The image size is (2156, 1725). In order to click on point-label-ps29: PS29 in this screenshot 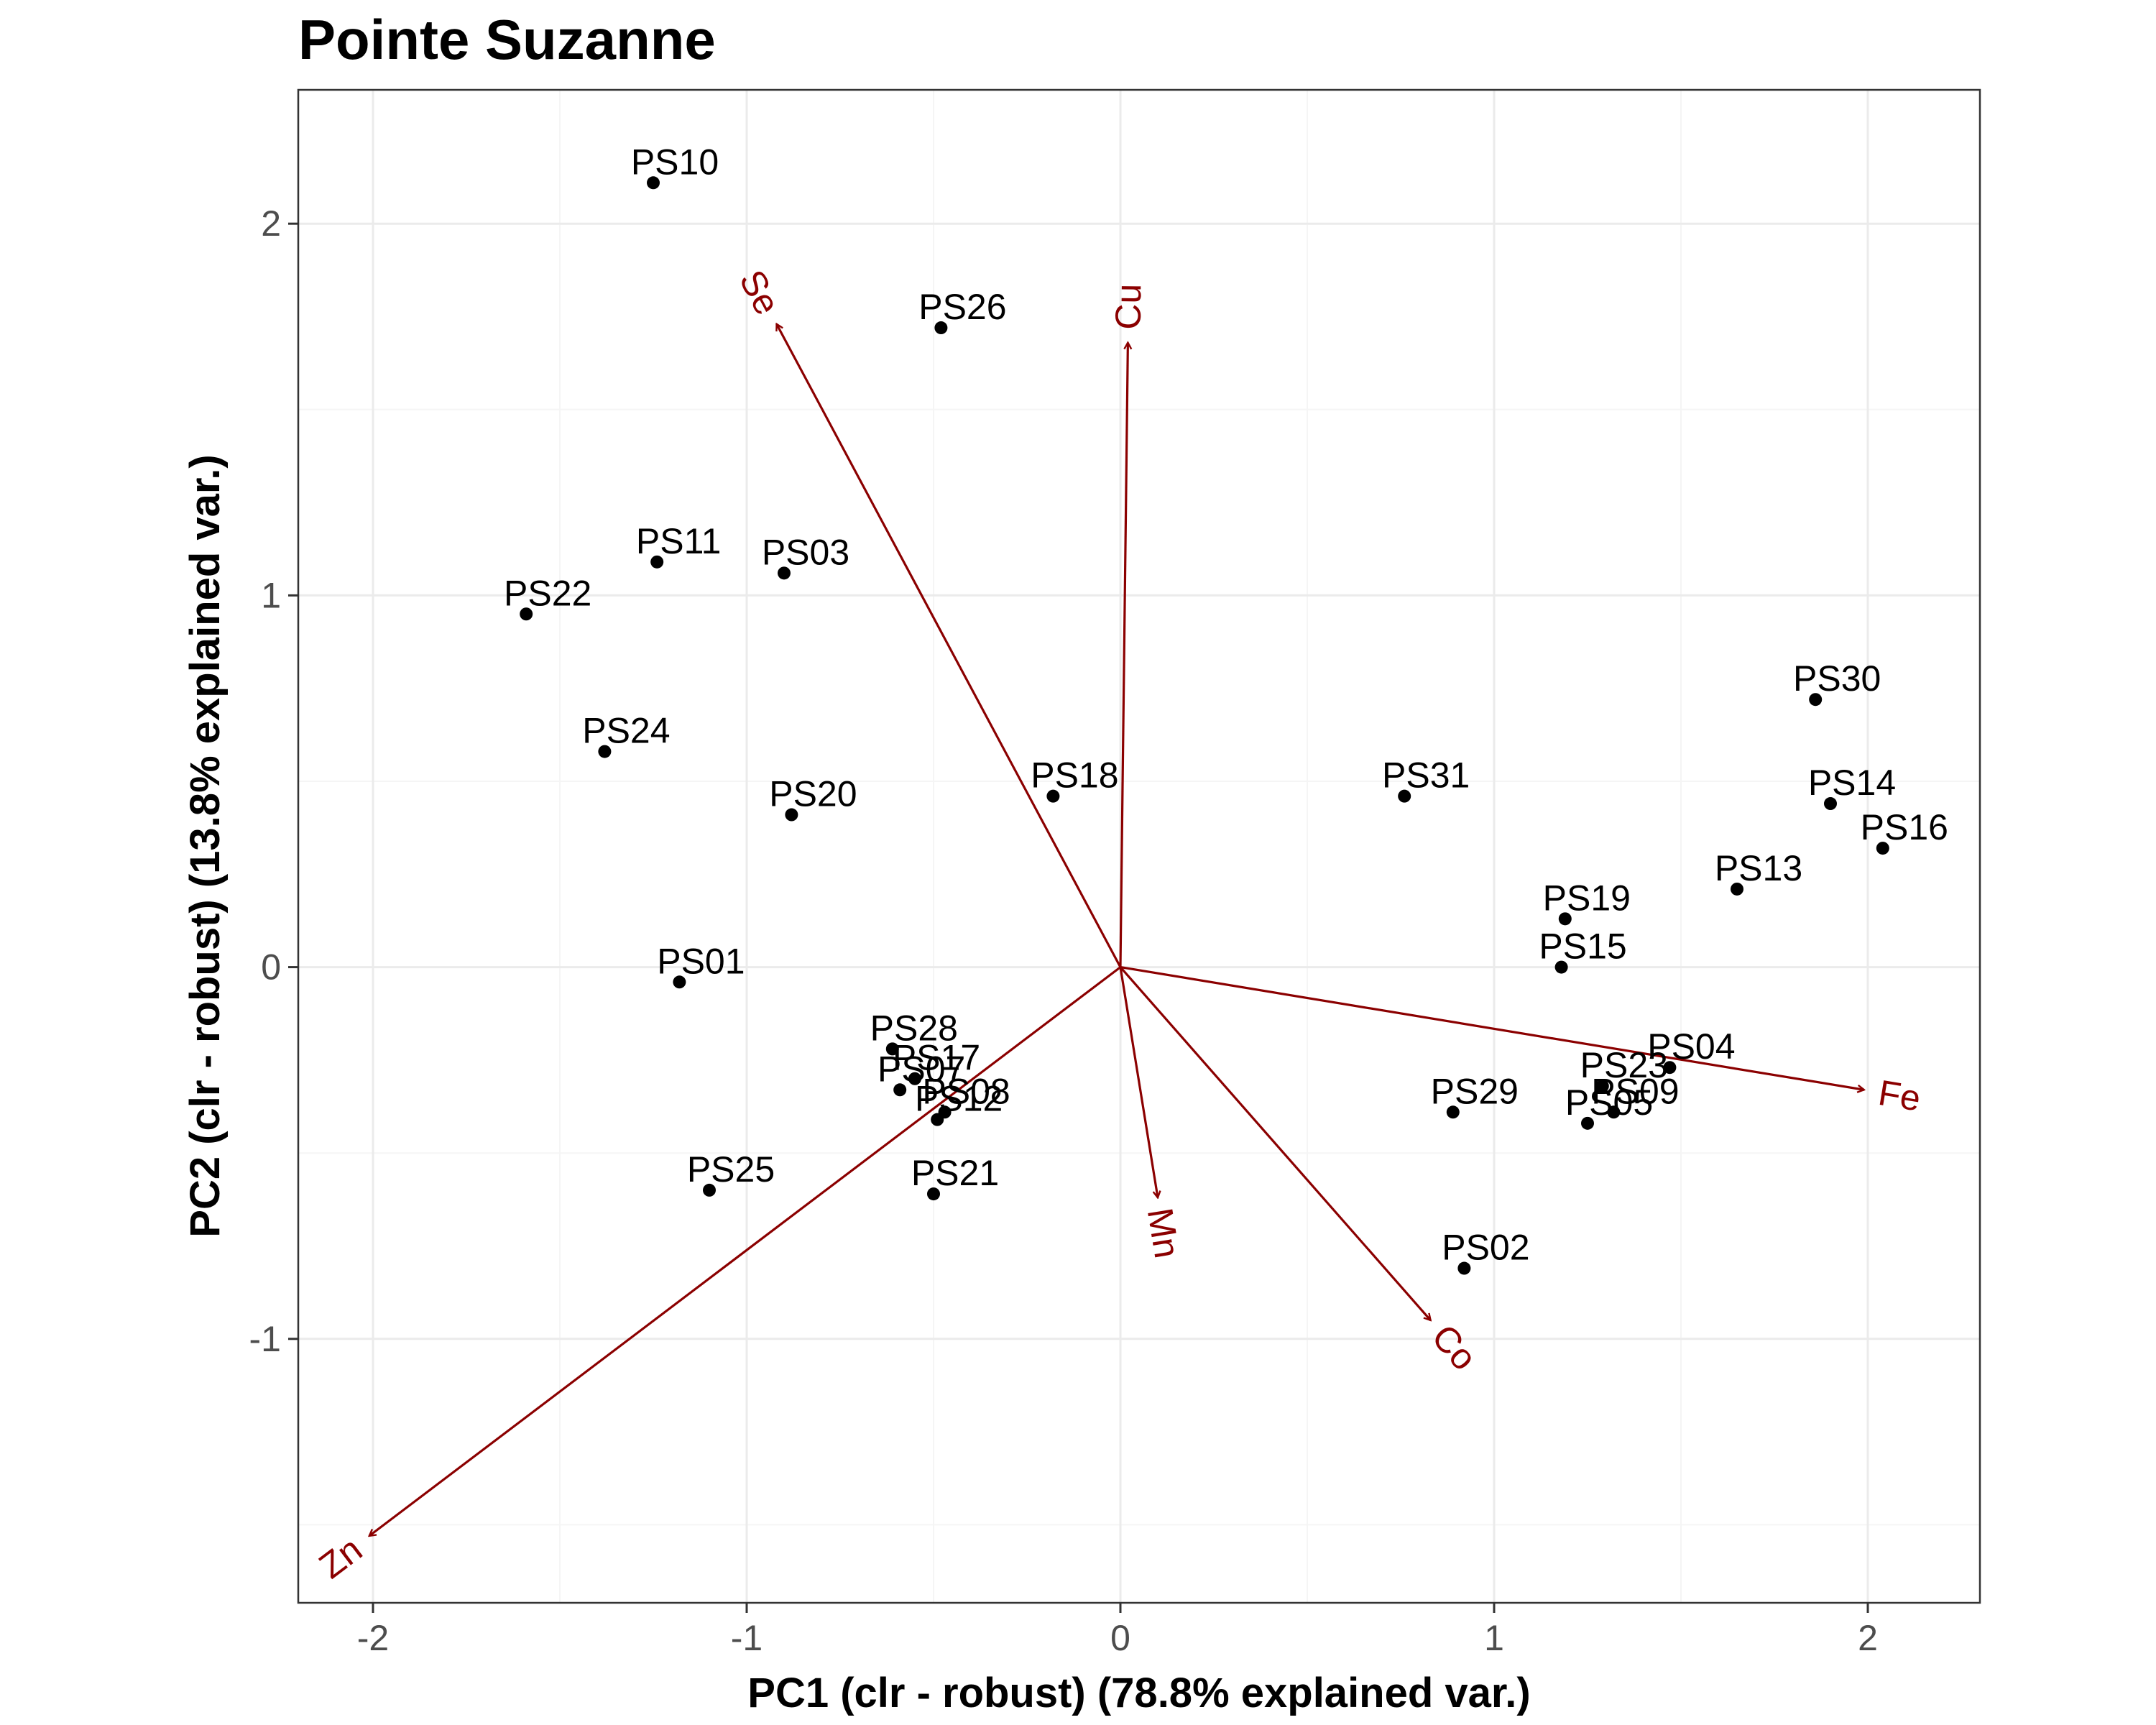, I will do `click(1475, 1091)`.